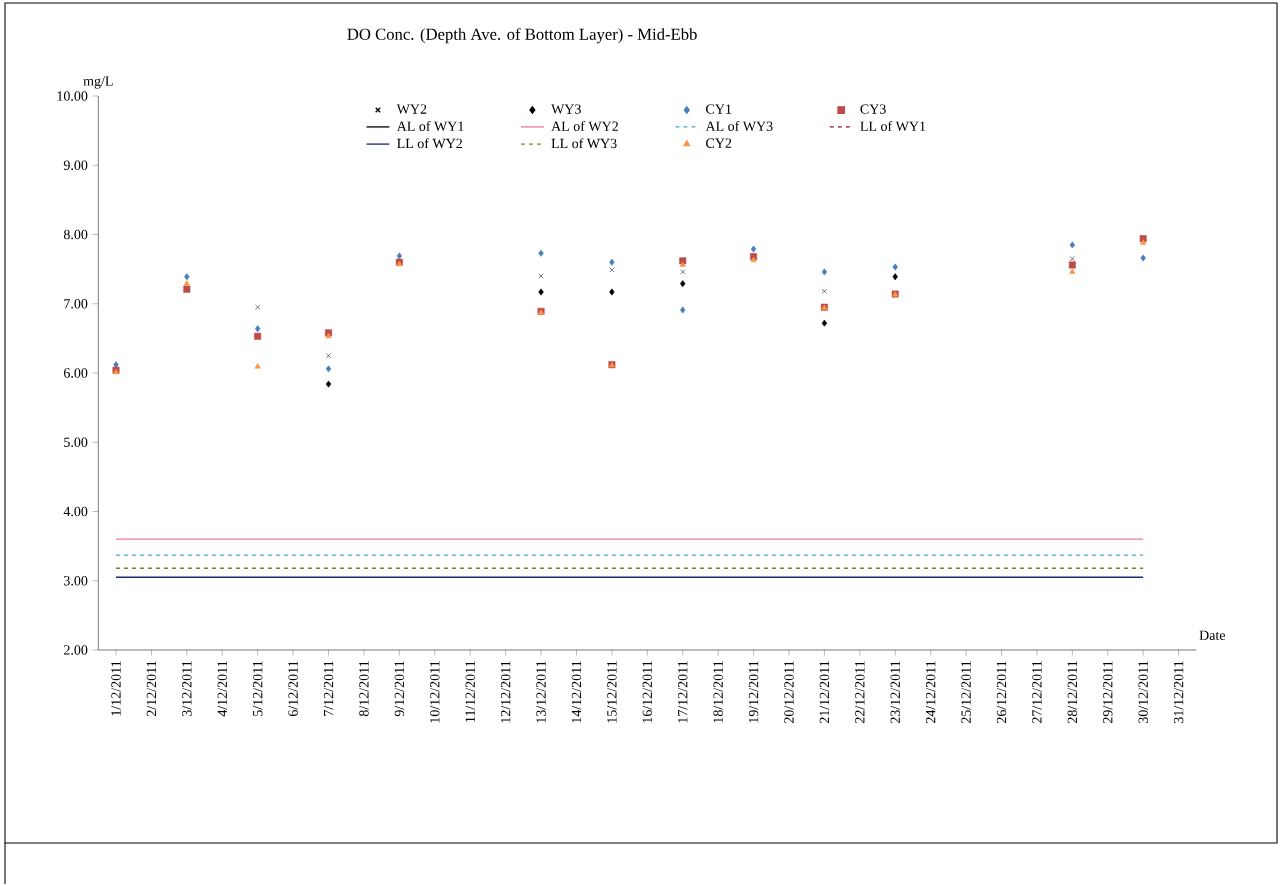  Describe the element at coordinates (430, 126) in the screenshot. I see `legend-label: AL of WY1` at that location.